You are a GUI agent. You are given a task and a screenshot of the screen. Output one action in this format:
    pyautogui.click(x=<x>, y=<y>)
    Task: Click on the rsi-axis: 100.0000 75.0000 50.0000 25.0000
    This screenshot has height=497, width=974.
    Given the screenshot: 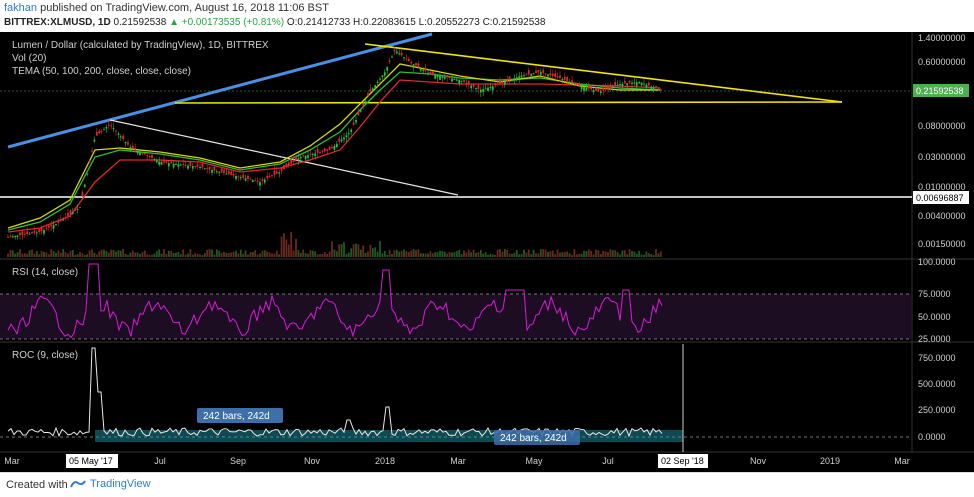 What is the action you would take?
    pyautogui.click(x=937, y=300)
    